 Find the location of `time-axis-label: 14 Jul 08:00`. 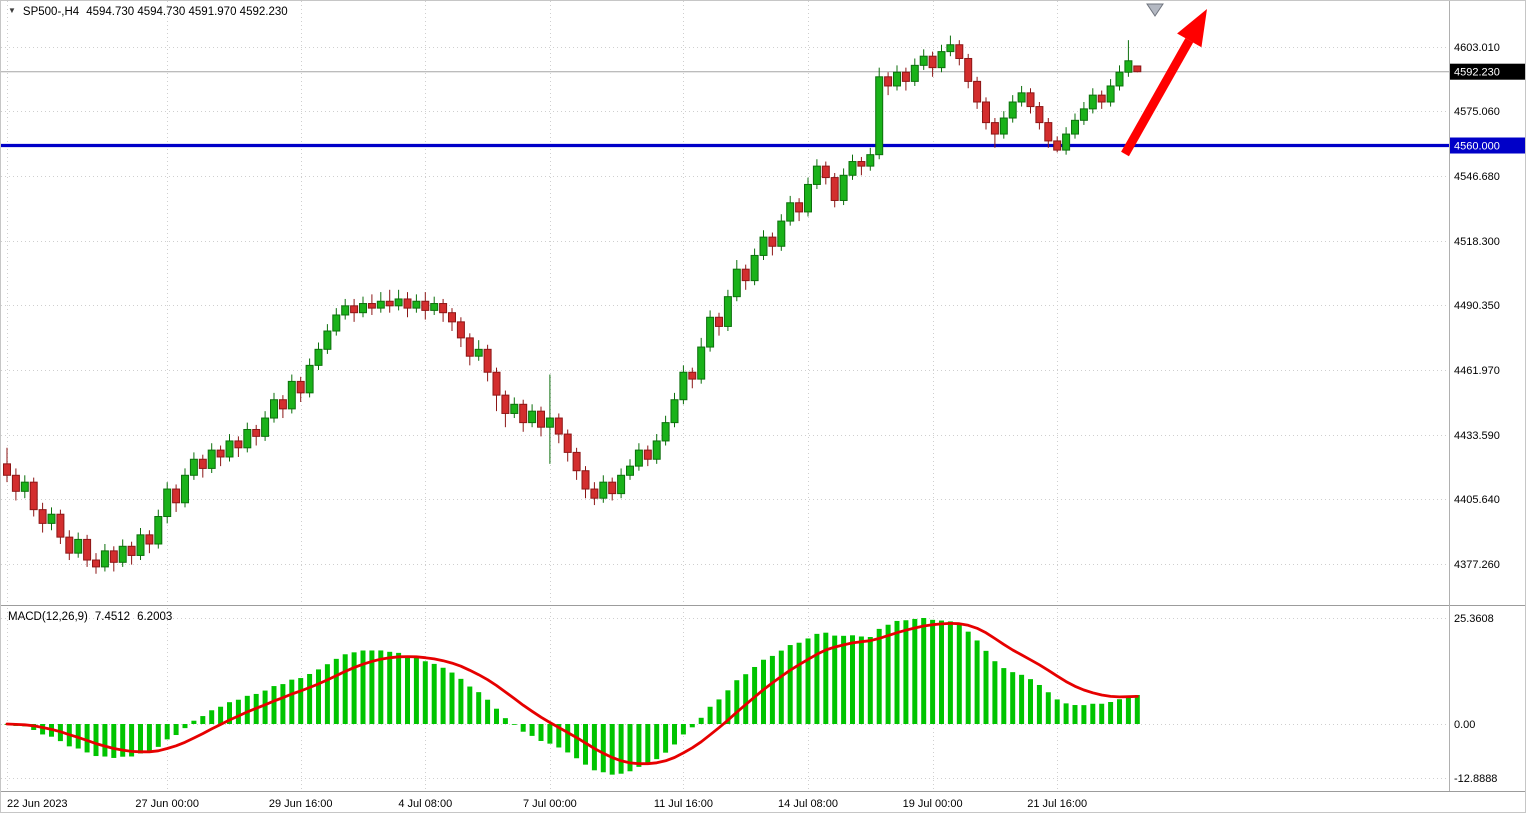

time-axis-label: 14 Jul 08:00 is located at coordinates (808, 804).